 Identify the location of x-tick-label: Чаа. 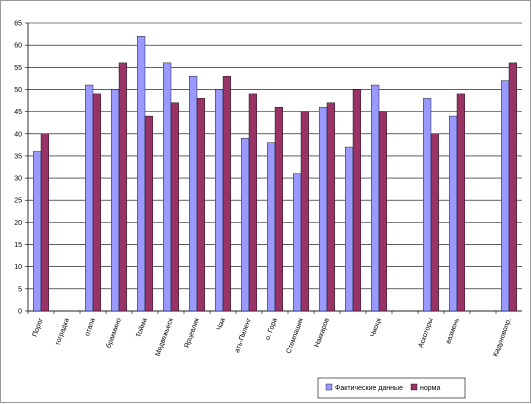
(221, 324).